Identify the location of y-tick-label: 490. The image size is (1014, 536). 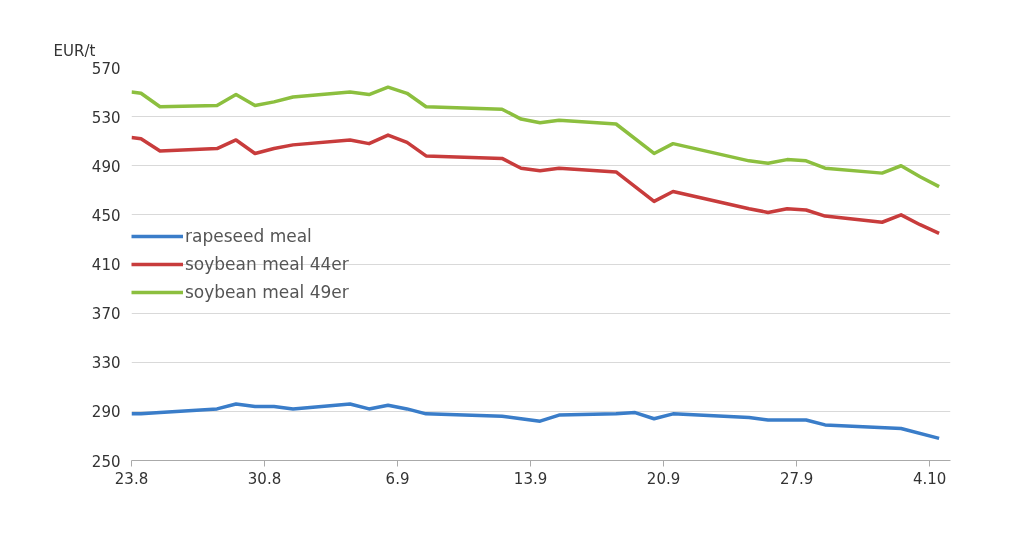
(106, 166).